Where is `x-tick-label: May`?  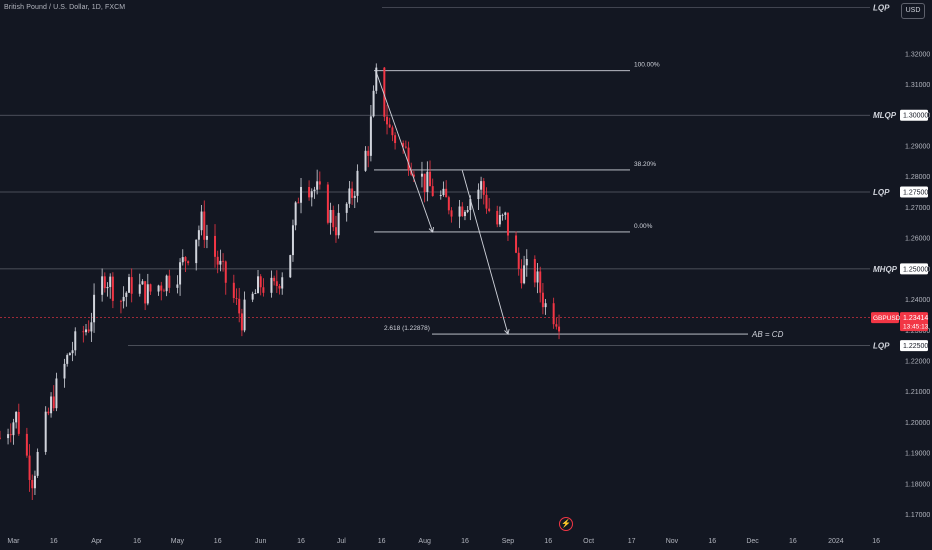 x-tick-label: May is located at coordinates (178, 541).